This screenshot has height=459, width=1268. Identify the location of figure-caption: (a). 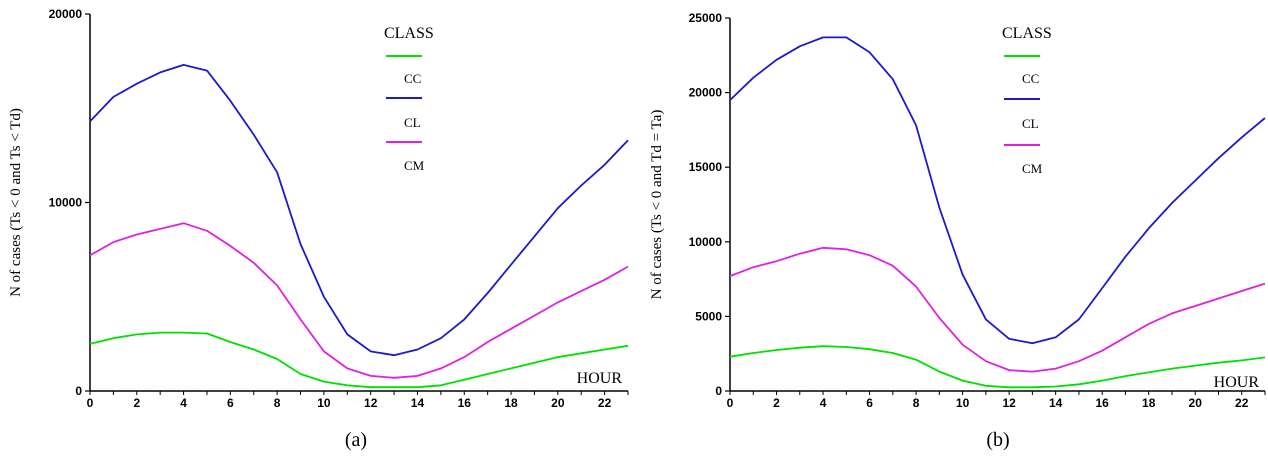
(356, 440).